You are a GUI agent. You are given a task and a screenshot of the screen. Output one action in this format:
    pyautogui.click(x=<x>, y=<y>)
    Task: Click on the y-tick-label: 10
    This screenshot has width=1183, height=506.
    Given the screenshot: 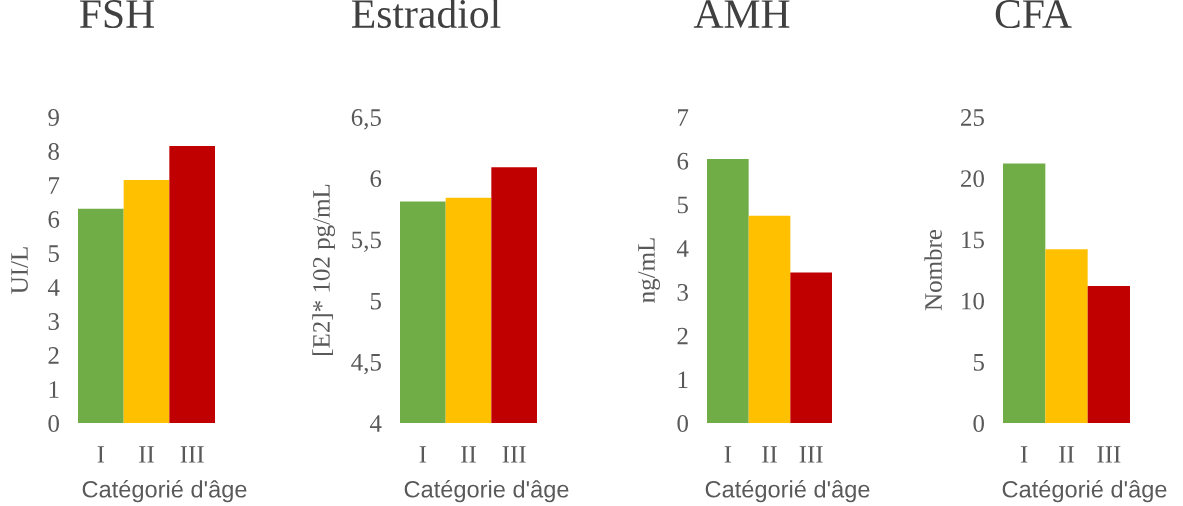 What is the action you would take?
    pyautogui.click(x=973, y=301)
    